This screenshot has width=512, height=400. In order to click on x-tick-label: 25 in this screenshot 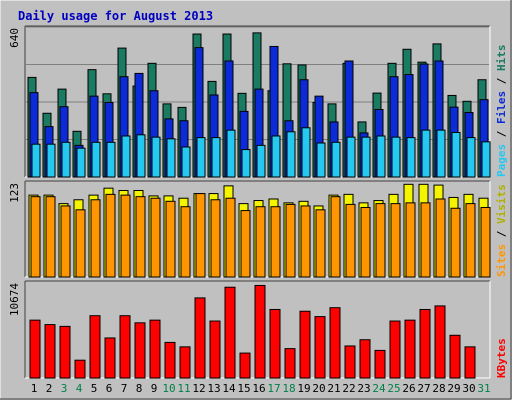, I will do `click(393, 388)`.